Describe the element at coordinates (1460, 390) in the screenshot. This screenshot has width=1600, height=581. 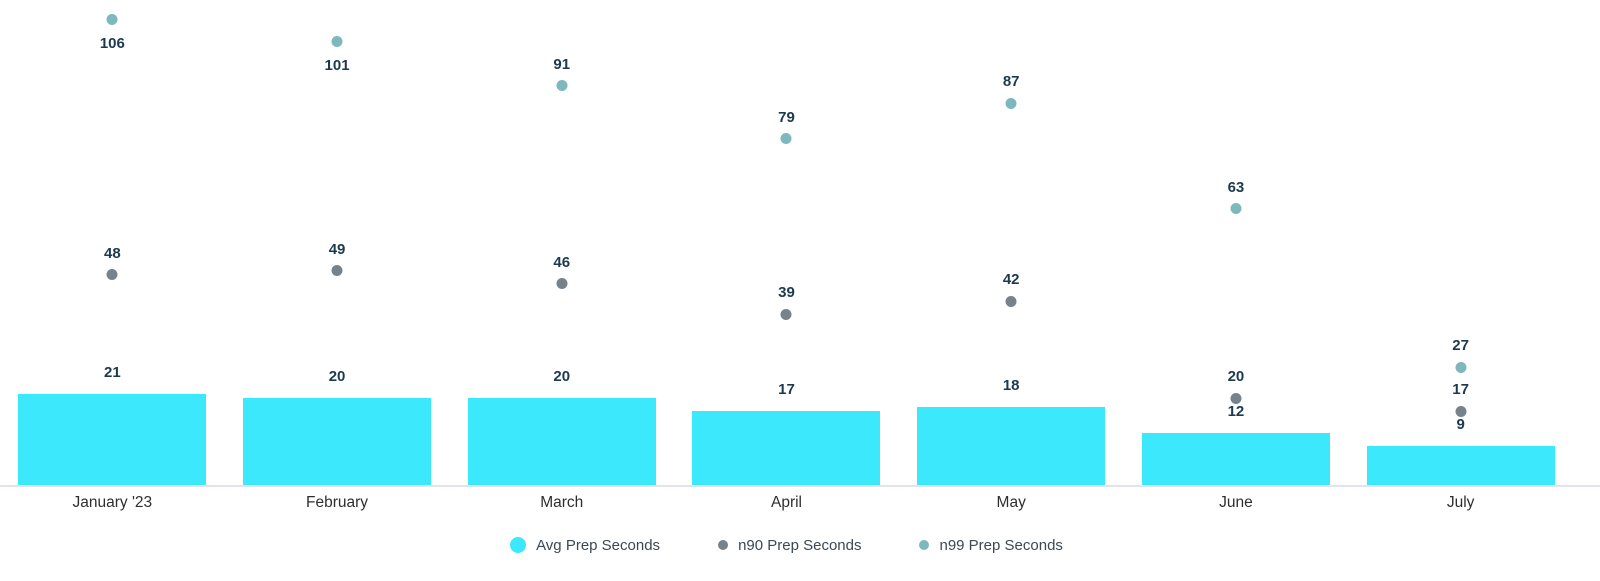
I see `n90-value-label: 17` at that location.